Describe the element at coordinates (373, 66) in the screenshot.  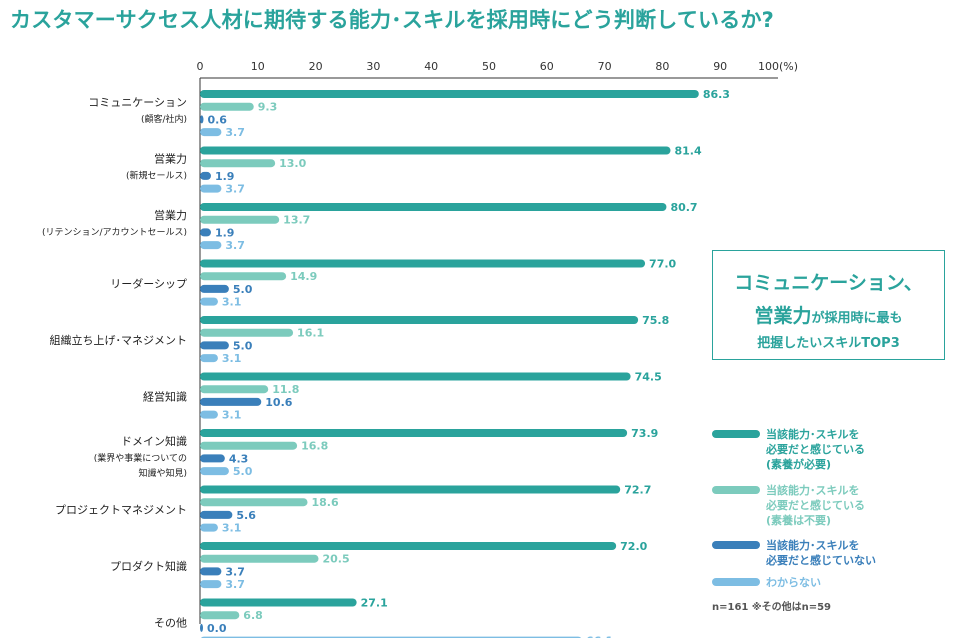
I see `x-tick-label: 30` at that location.